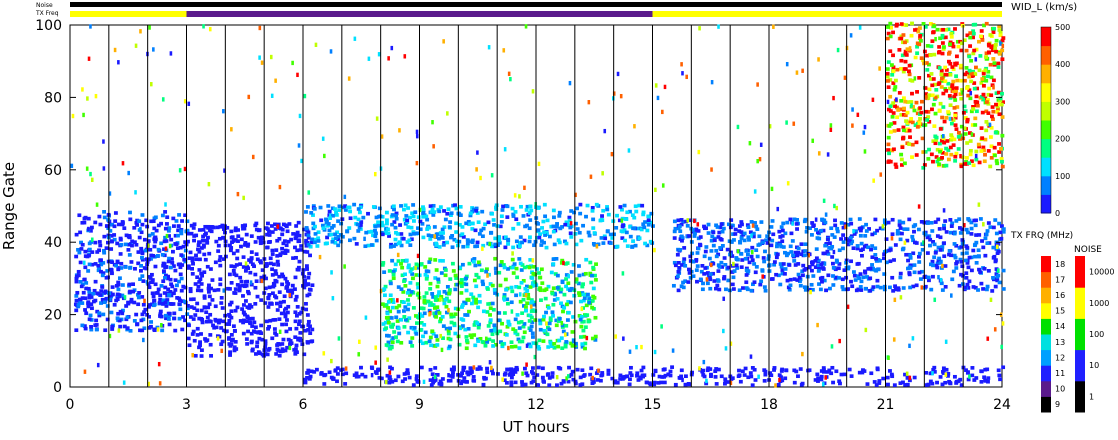  What do you see at coordinates (653, 405) in the screenshot?
I see `x-tick-label: 15` at bounding box center [653, 405].